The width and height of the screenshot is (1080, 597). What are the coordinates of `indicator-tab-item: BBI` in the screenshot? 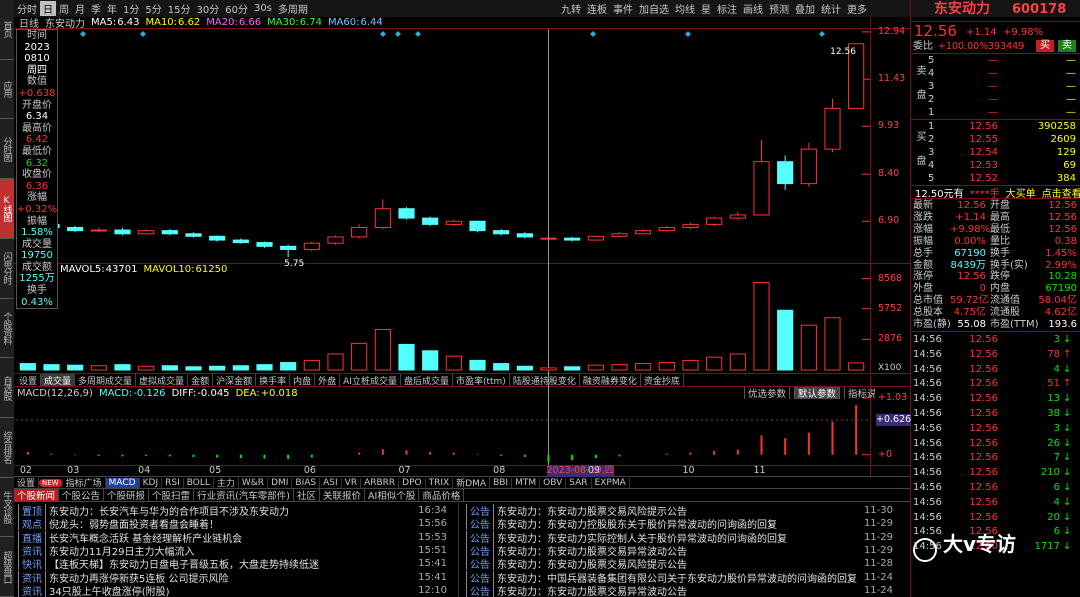 It's located at (501, 482).